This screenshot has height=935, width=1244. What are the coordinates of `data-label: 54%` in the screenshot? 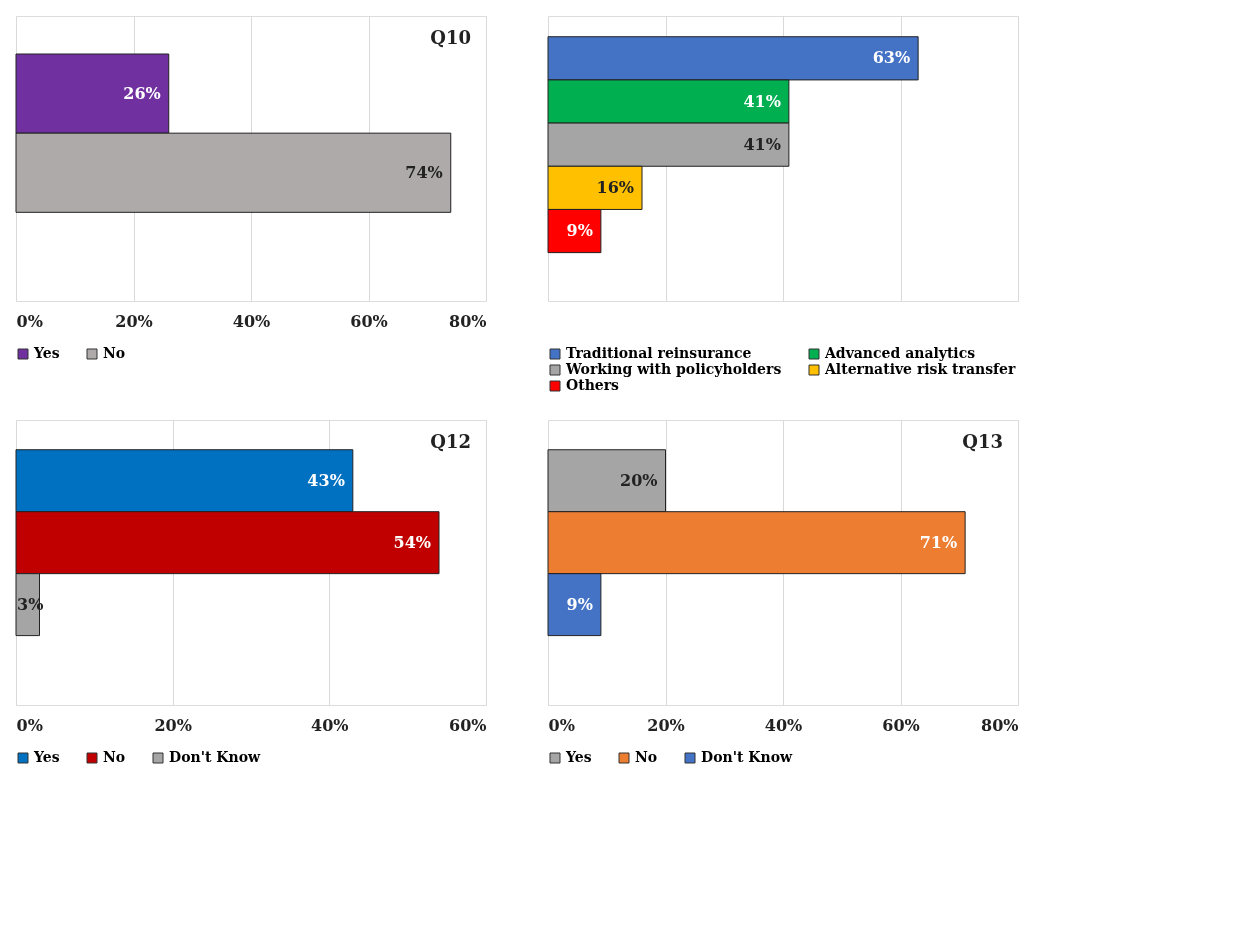 It's located at (412, 542).